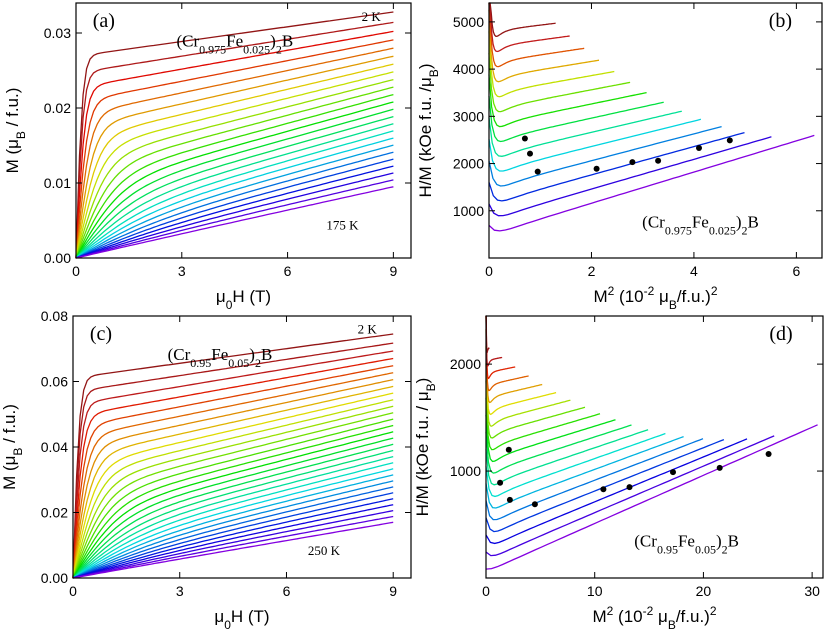  What do you see at coordinates (372, 16) in the screenshot?
I see `annotation-a-0: 2 K` at bounding box center [372, 16].